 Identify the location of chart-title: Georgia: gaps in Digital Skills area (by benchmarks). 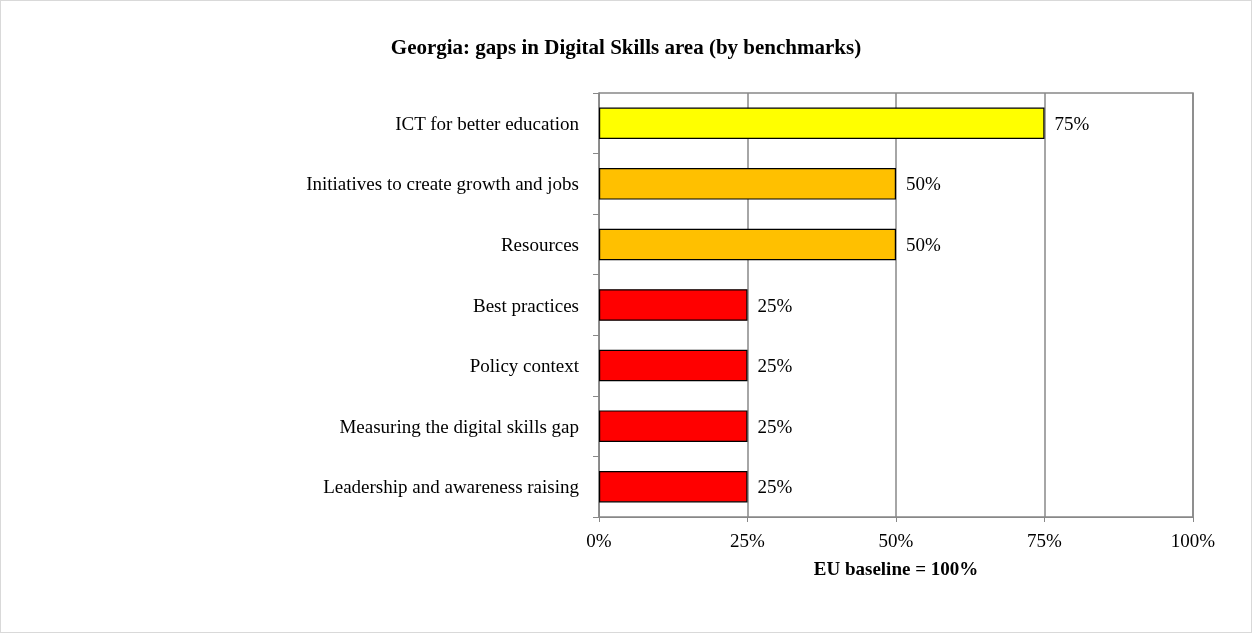
(626, 46).